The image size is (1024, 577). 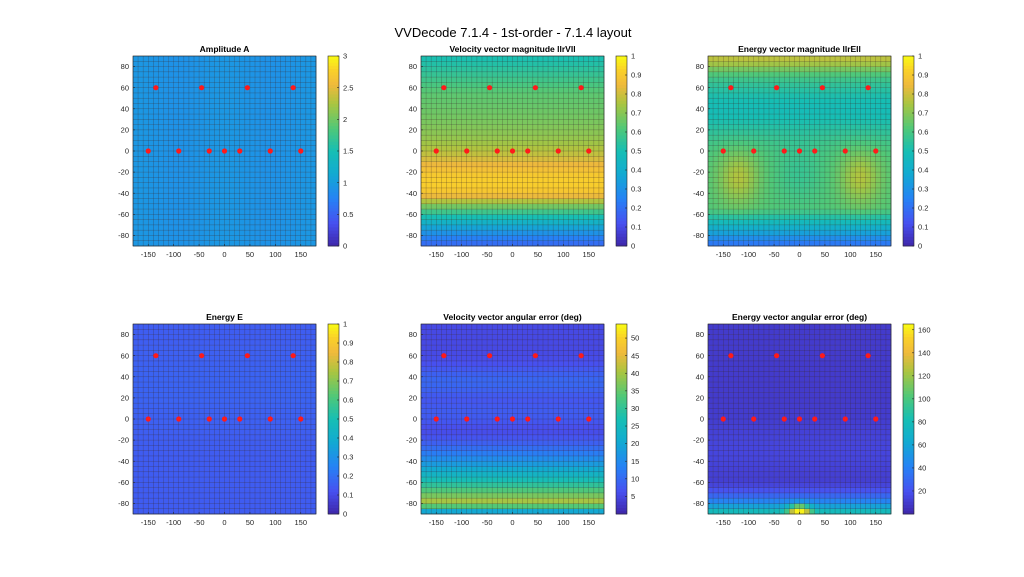 I want to click on y-tick-label: -80, so click(x=698, y=235).